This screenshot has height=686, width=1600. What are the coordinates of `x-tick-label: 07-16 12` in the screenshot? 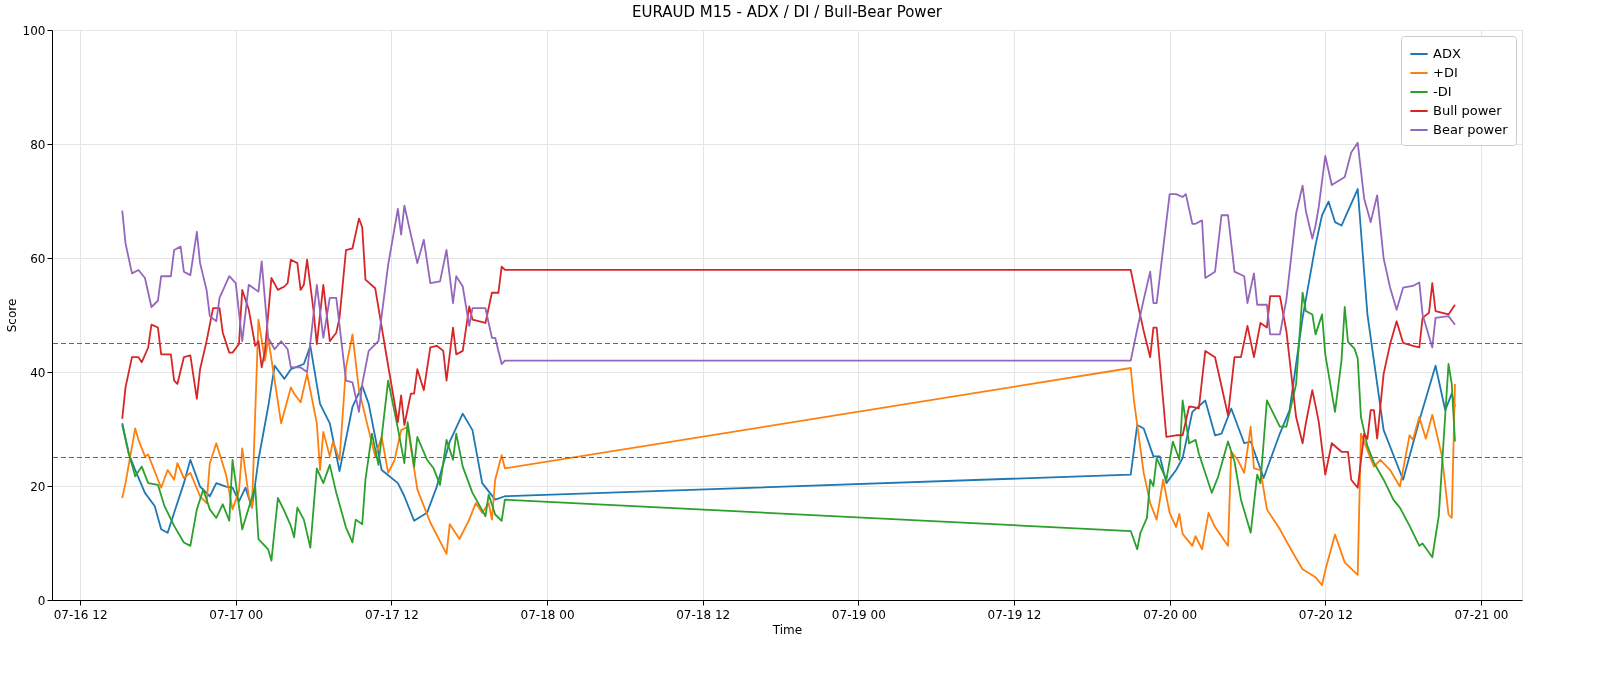 It's located at (80, 614).